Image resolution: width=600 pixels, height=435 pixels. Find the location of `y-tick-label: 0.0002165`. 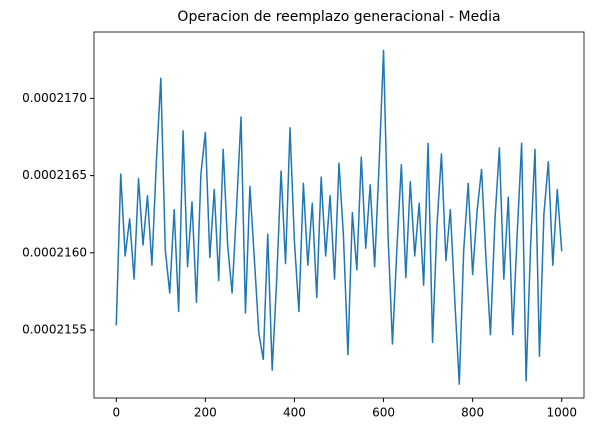

y-tick-label: 0.0002165 is located at coordinates (54, 175).